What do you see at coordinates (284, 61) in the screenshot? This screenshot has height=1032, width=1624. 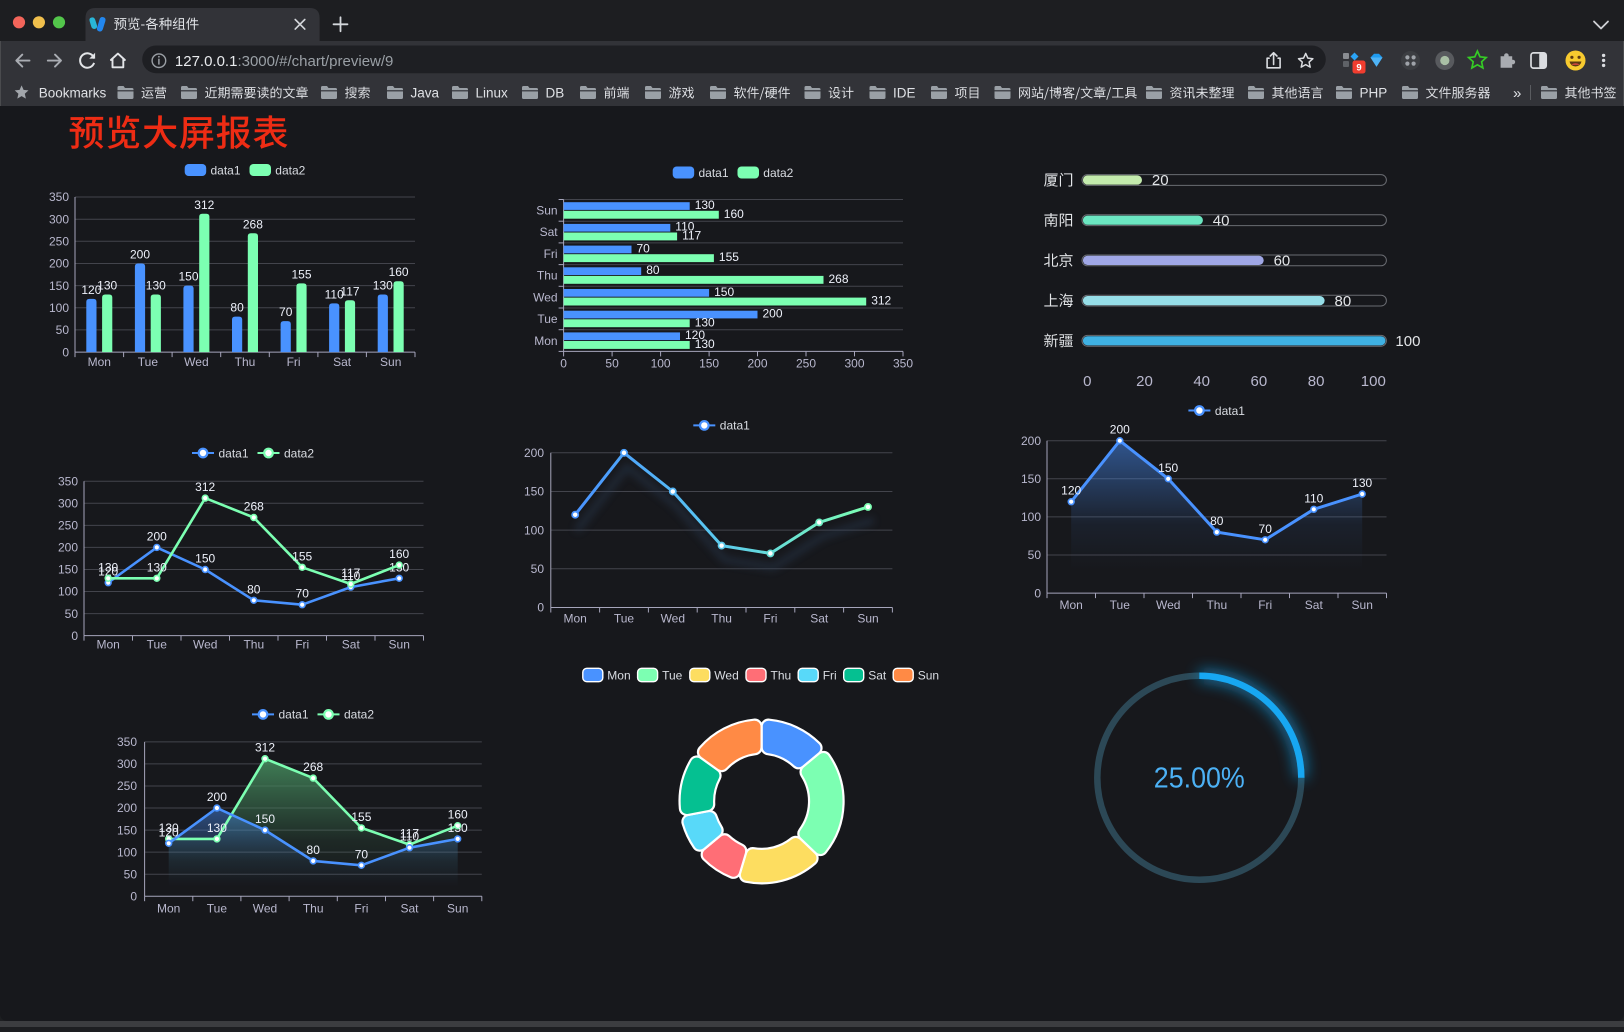 I see `svg-text:127.0.0.1:3000/#/chart/preview: 127.0.0.1:3000/#/chart/preview/9` at bounding box center [284, 61].